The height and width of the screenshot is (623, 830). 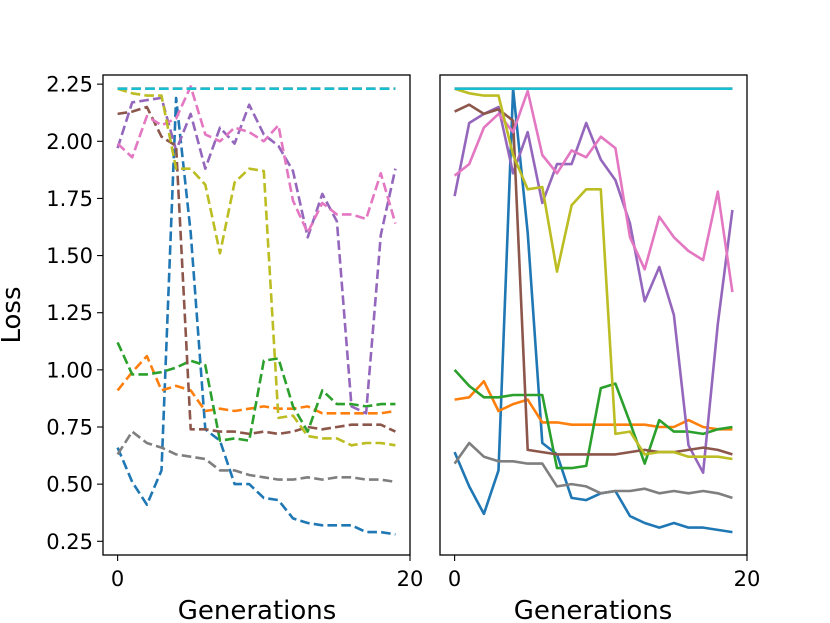 I want to click on right-x-axis-label: Generations, so click(x=593, y=609).